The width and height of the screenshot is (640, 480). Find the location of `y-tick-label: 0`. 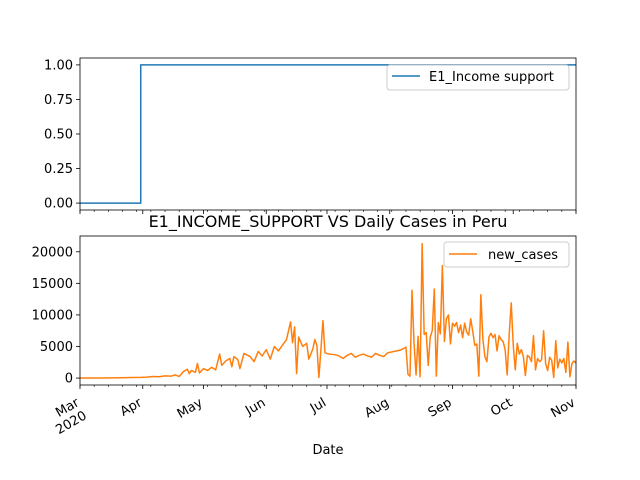

y-tick-label: 0 is located at coordinates (69, 379).